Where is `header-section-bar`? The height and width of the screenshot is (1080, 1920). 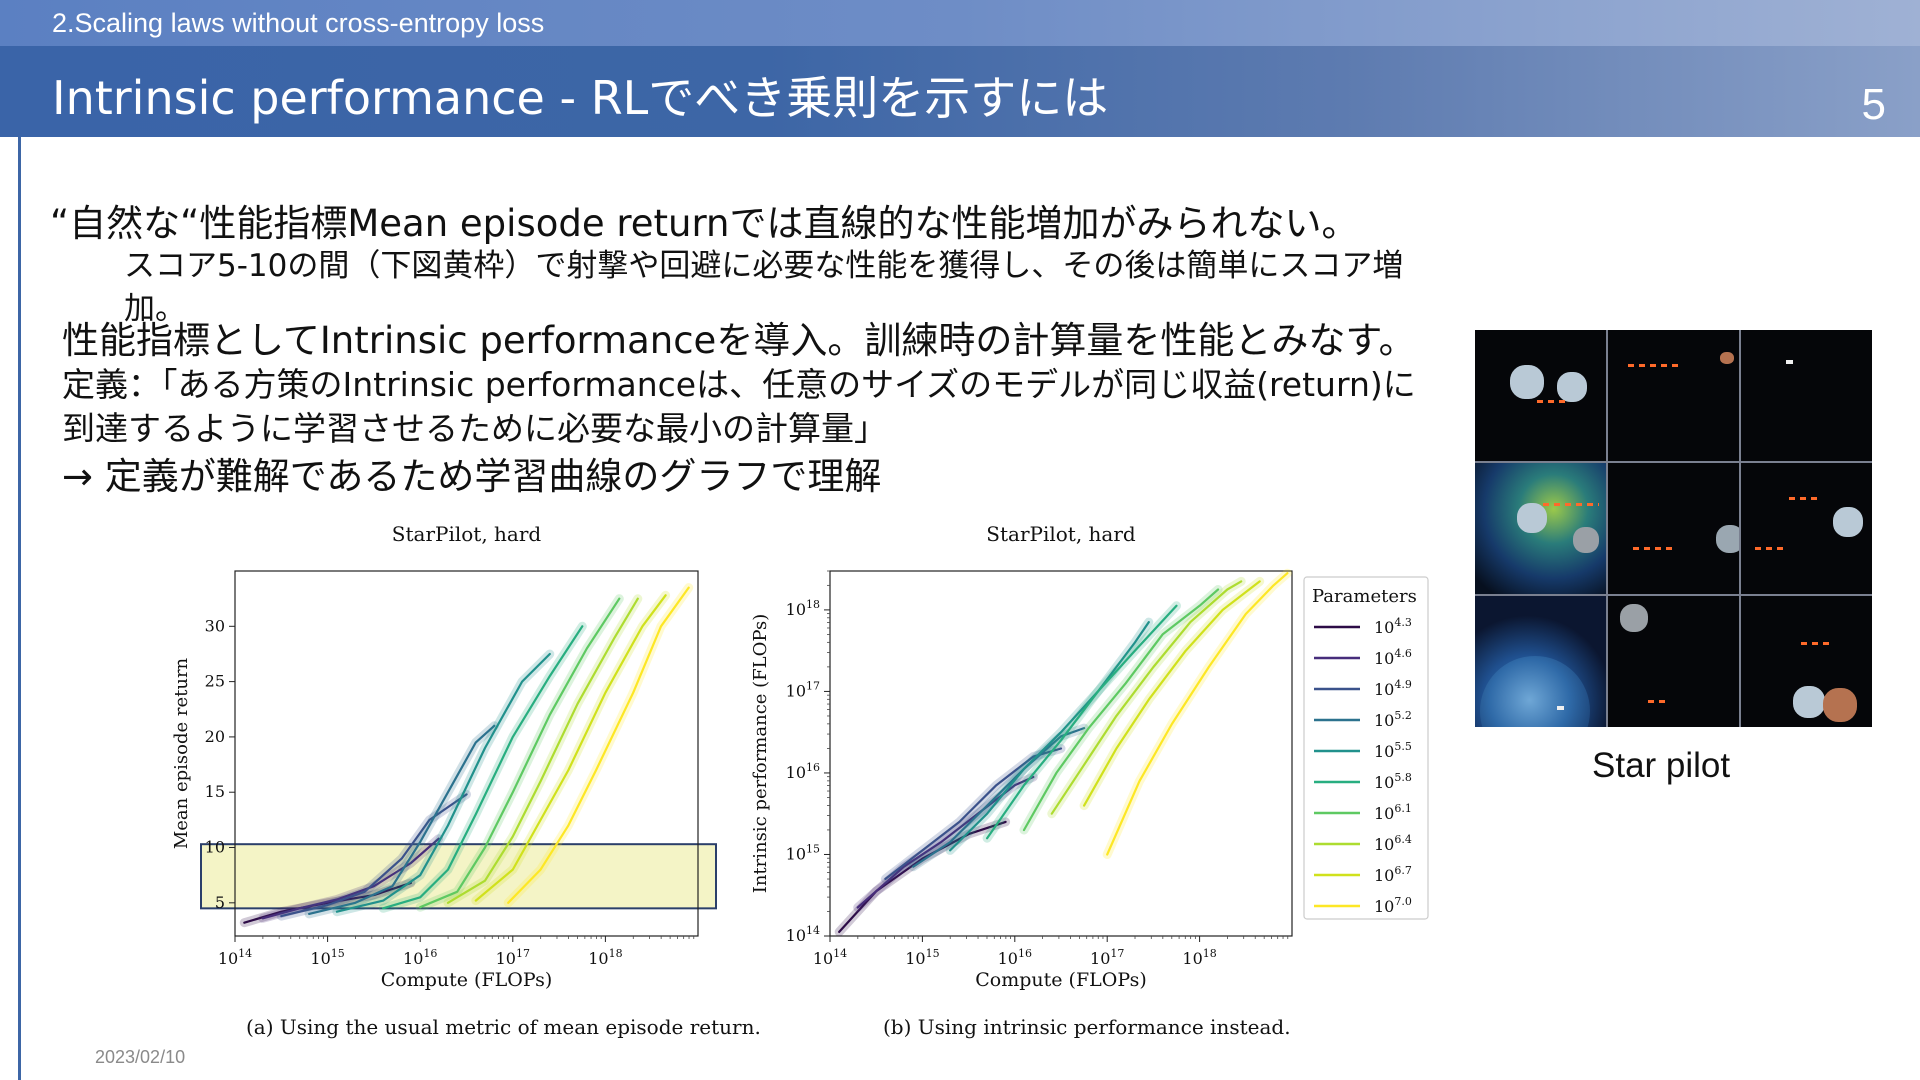 header-section-bar is located at coordinates (960, 23).